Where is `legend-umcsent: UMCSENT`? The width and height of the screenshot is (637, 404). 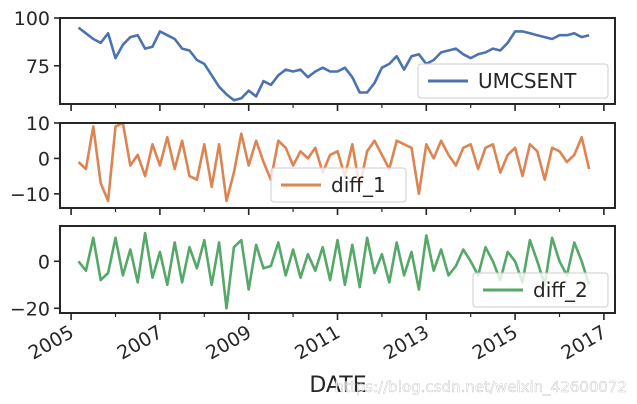
legend-umcsent: UMCSENT is located at coordinates (513, 81).